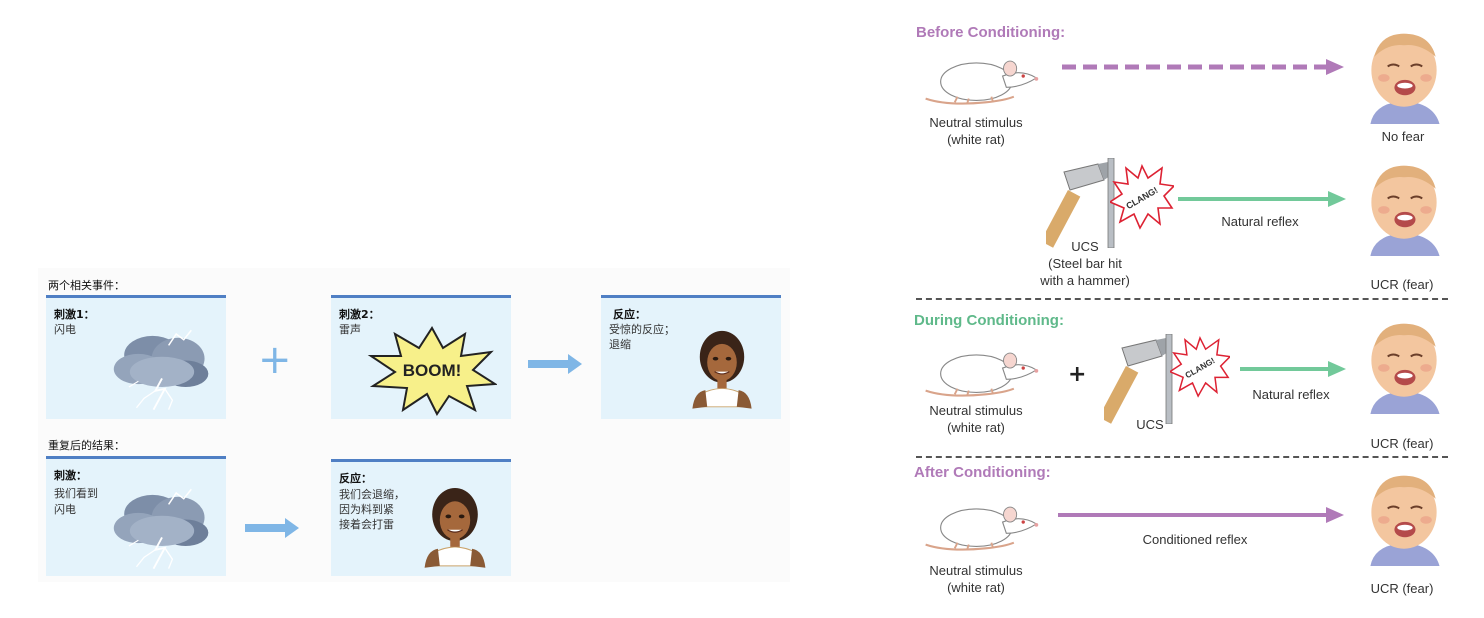  Describe the element at coordinates (976, 131) in the screenshot. I see `before-rat-caption: Neutral stimulus (white rat)` at that location.